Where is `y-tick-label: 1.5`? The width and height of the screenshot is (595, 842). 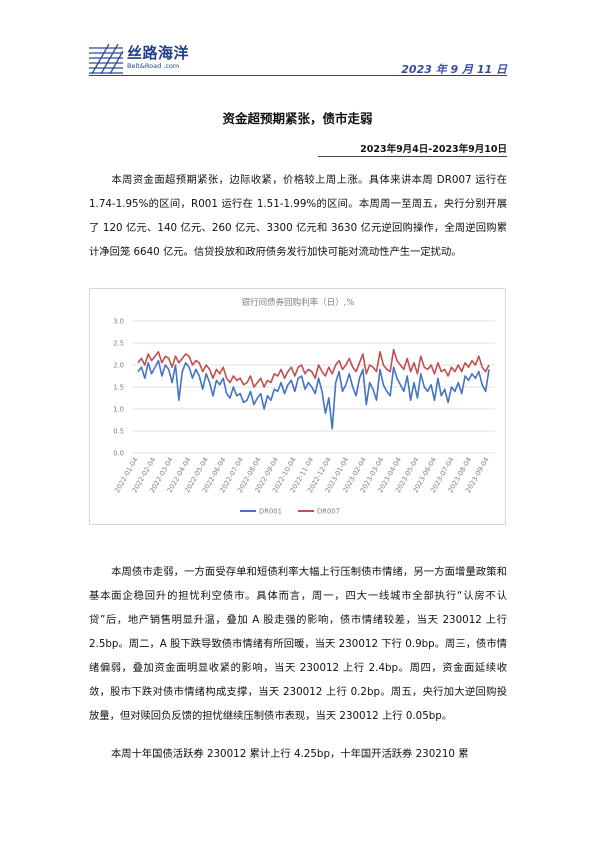
y-tick-label: 1.5 is located at coordinates (118, 388).